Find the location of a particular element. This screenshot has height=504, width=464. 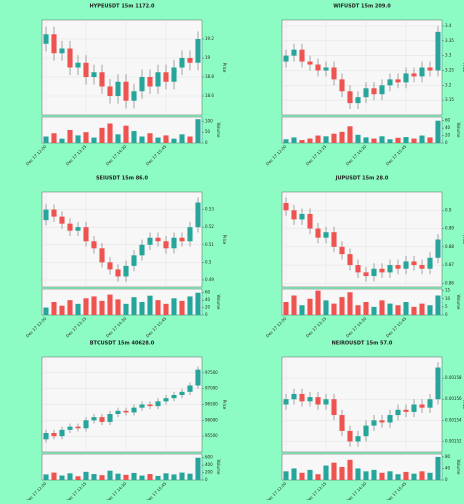

y-tick-label: 3.35 is located at coordinates (449, 40).